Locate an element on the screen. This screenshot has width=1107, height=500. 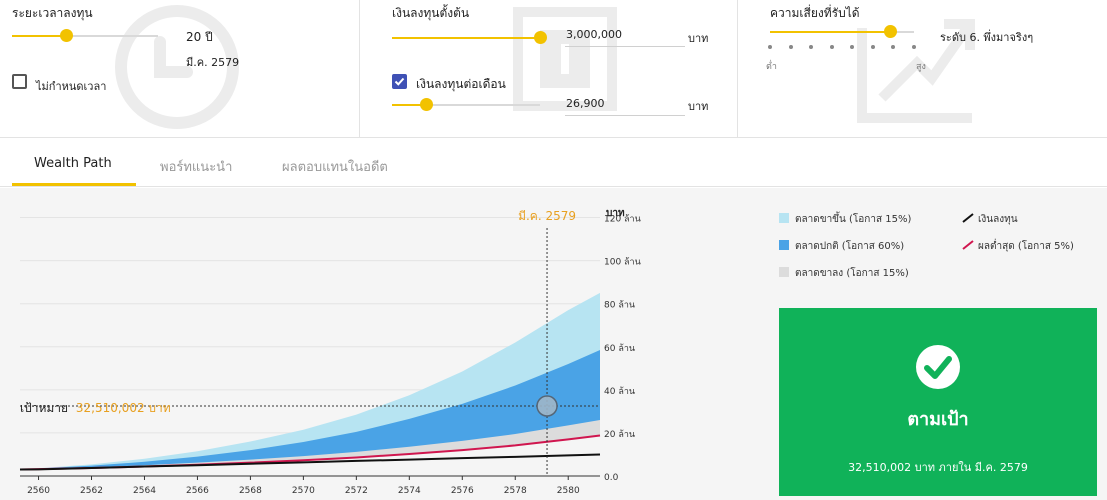
legend-invested: เงินลงทุน is located at coordinates (990, 219).